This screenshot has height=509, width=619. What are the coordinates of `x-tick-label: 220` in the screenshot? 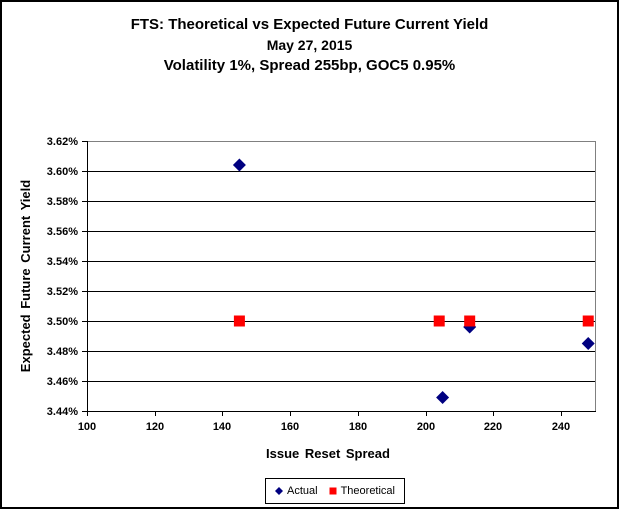 It's located at (493, 427).